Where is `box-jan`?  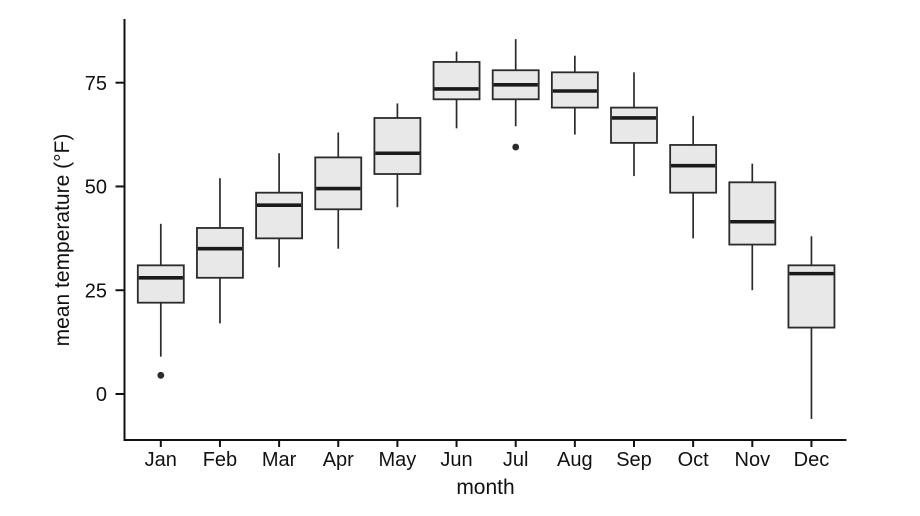 box-jan is located at coordinates (160, 284).